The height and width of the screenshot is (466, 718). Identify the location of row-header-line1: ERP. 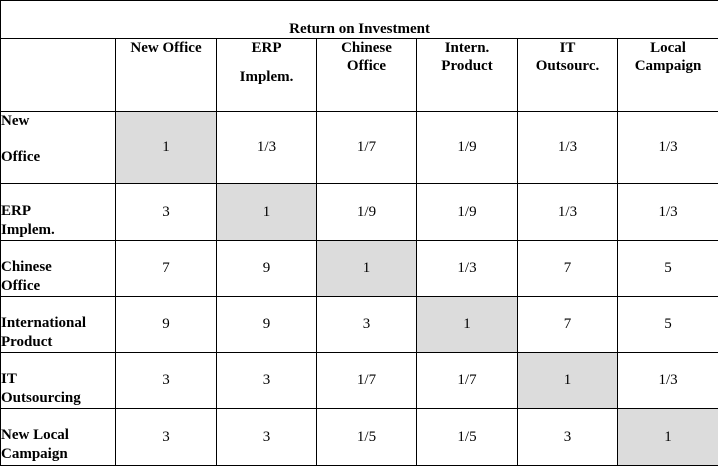
(58, 211).